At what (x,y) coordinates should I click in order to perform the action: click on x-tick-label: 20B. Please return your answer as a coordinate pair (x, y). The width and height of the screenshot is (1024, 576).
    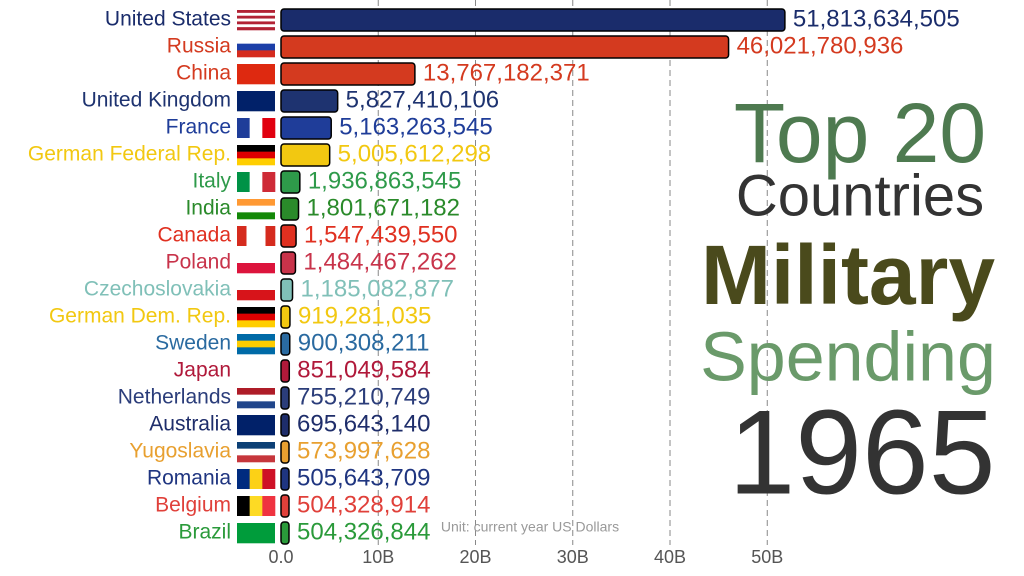
    Looking at the image, I should click on (475, 557).